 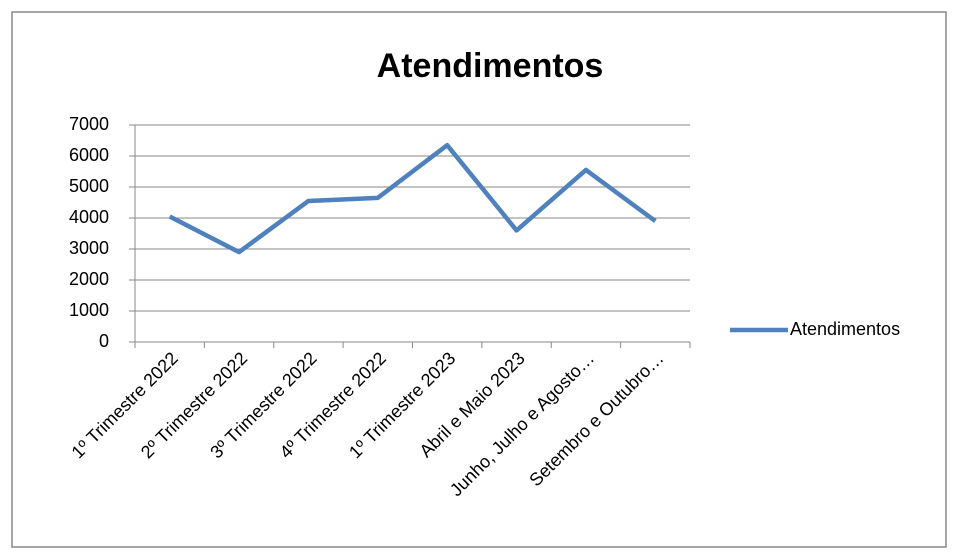 I want to click on chart-title: Atendimentos, so click(x=490, y=66).